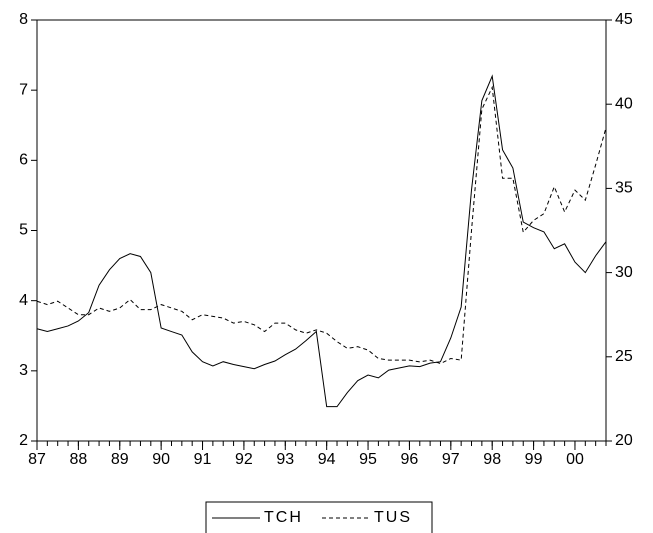 This screenshot has height=533, width=653. I want to click on x-tick-label: 92, so click(244, 459).